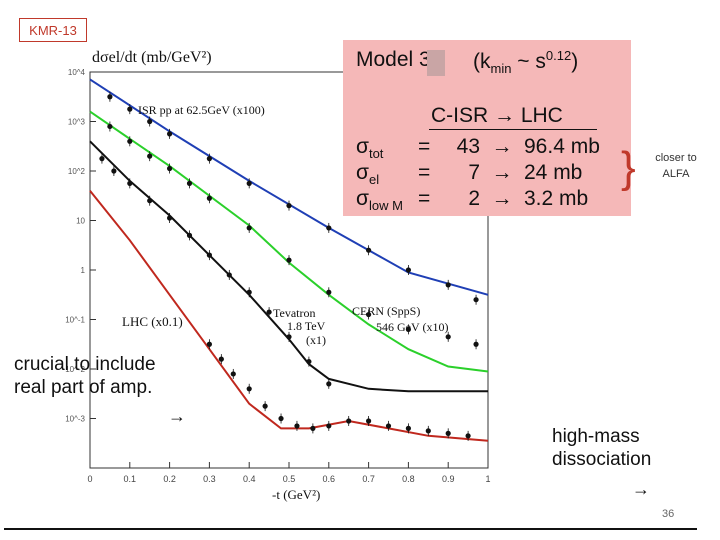 This screenshot has height=540, width=720. Describe the element at coordinates (83, 270) in the screenshot. I see `y-tick-label: 1` at that location.